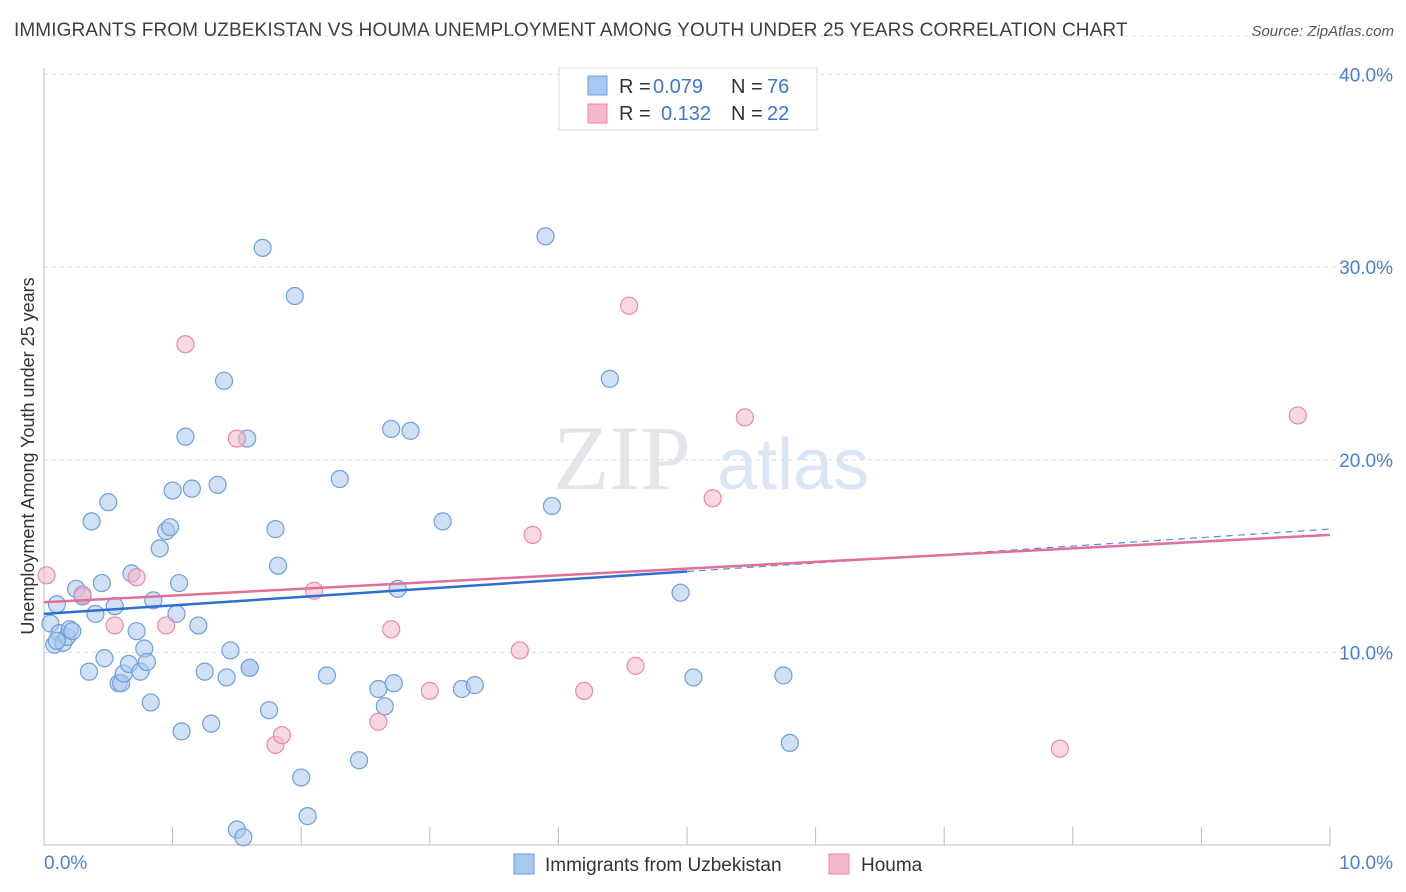 The image size is (1406, 892). Describe the element at coordinates (1366, 365) in the screenshot. I see `y-tick-labels: 10.0% 20.0% 30.0% 40.0%` at that location.